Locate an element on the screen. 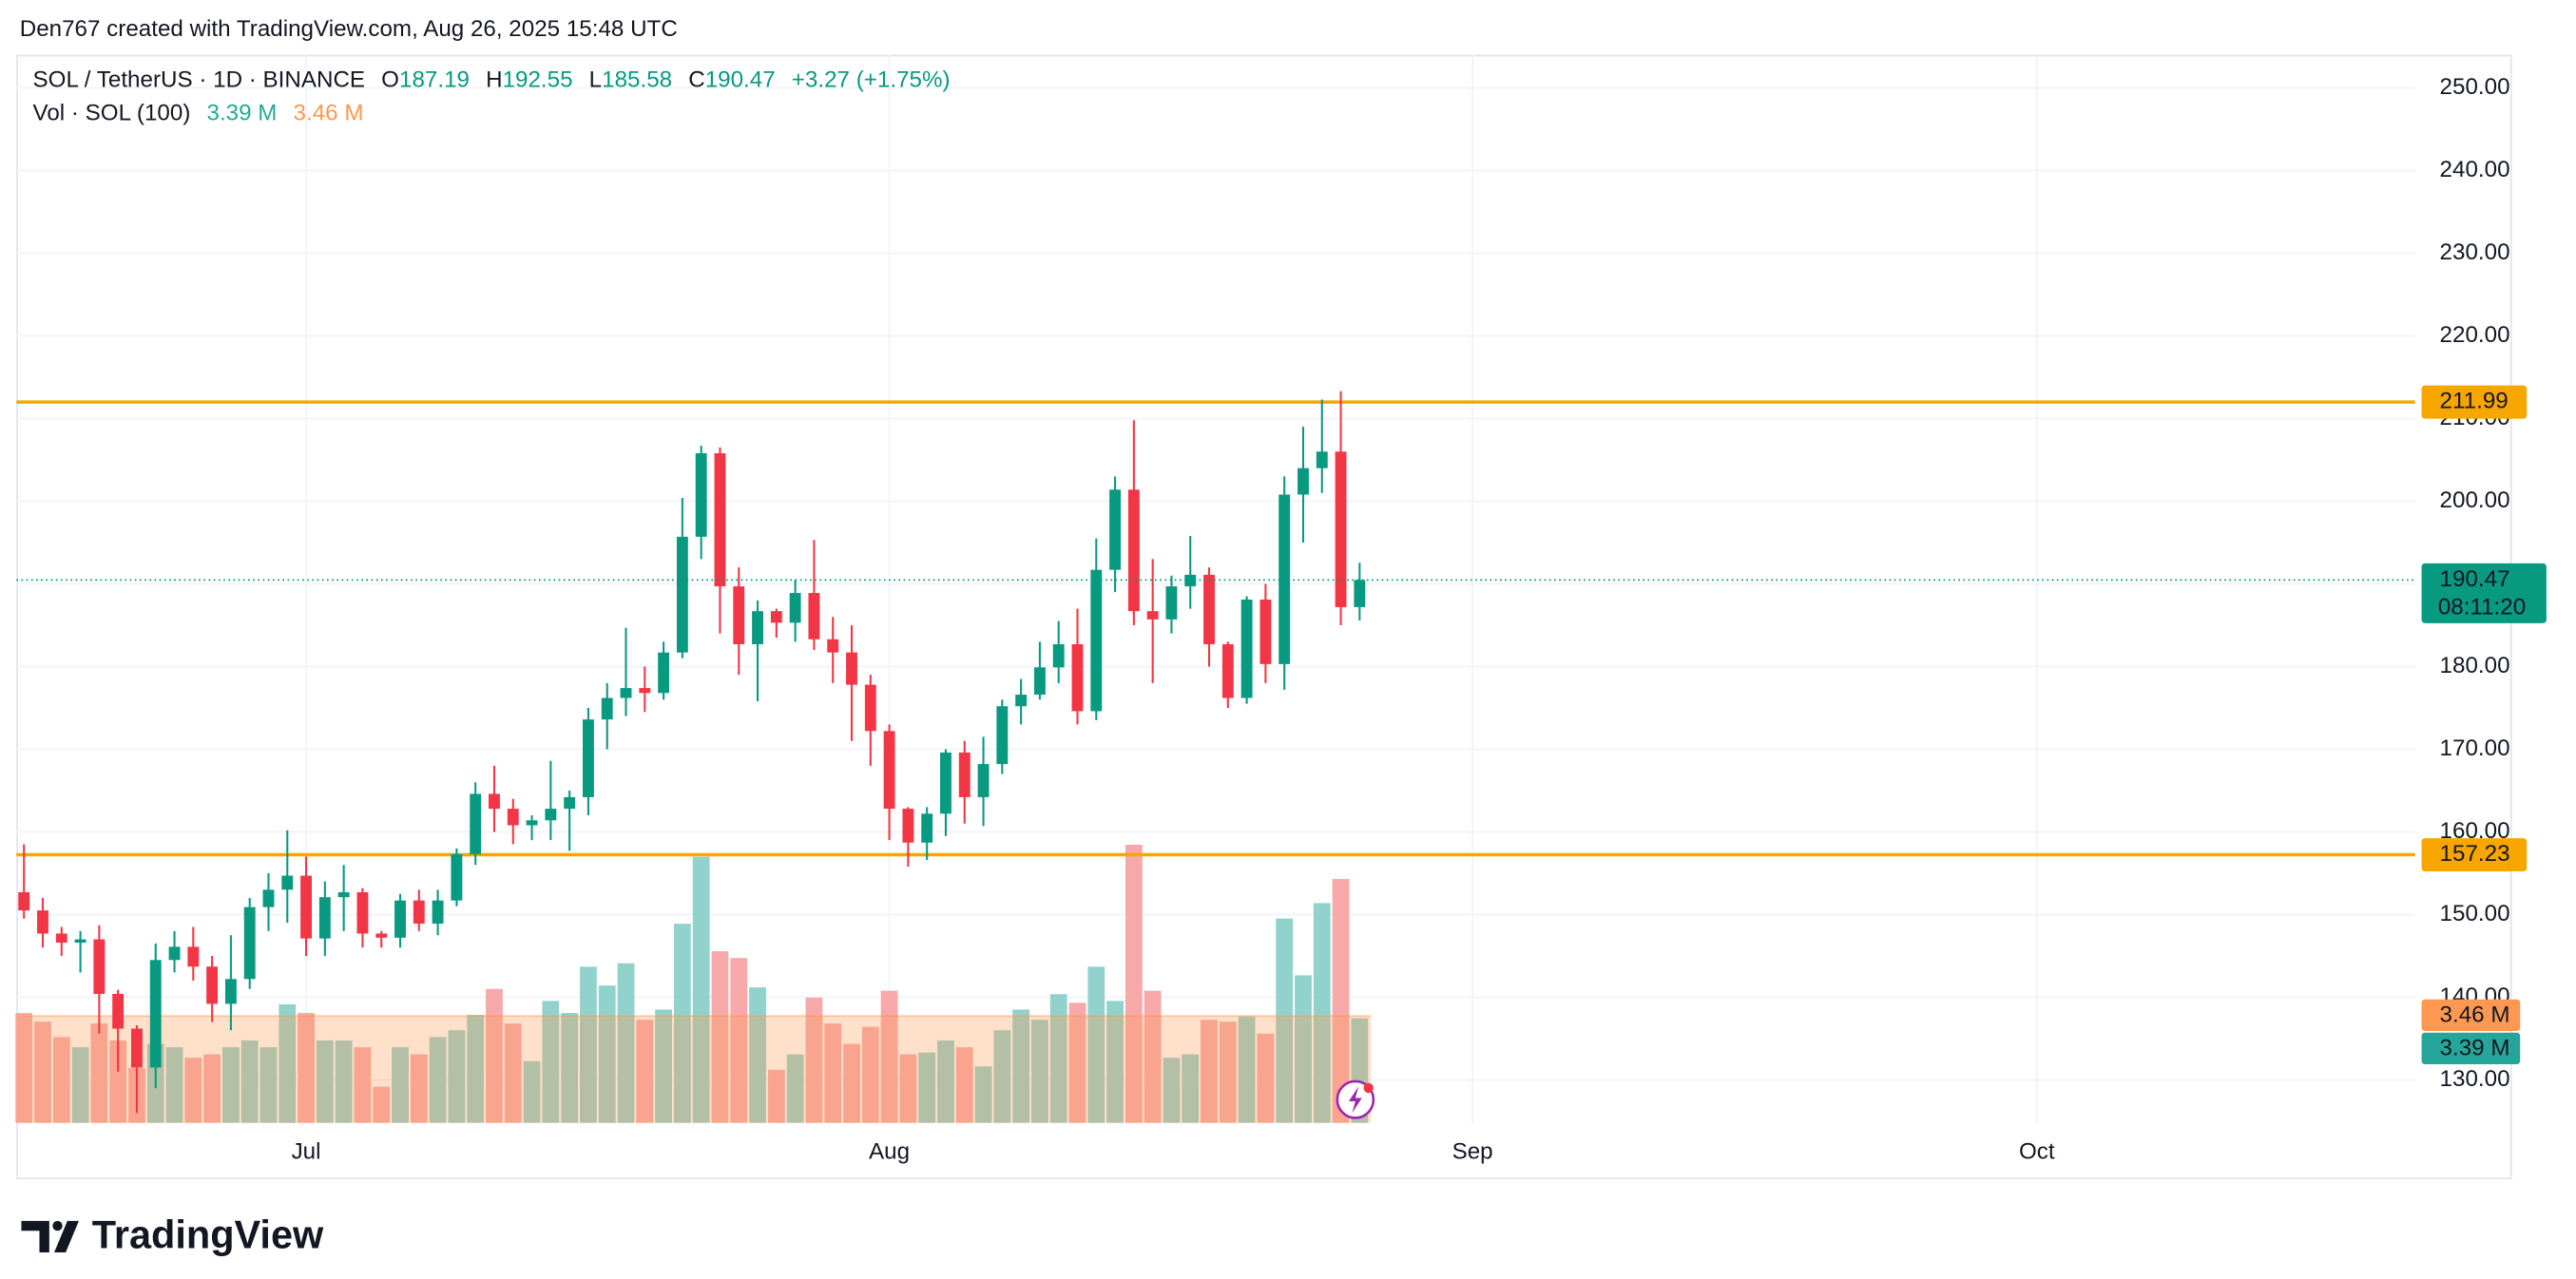  volume-pane is located at coordinates (693, 983).